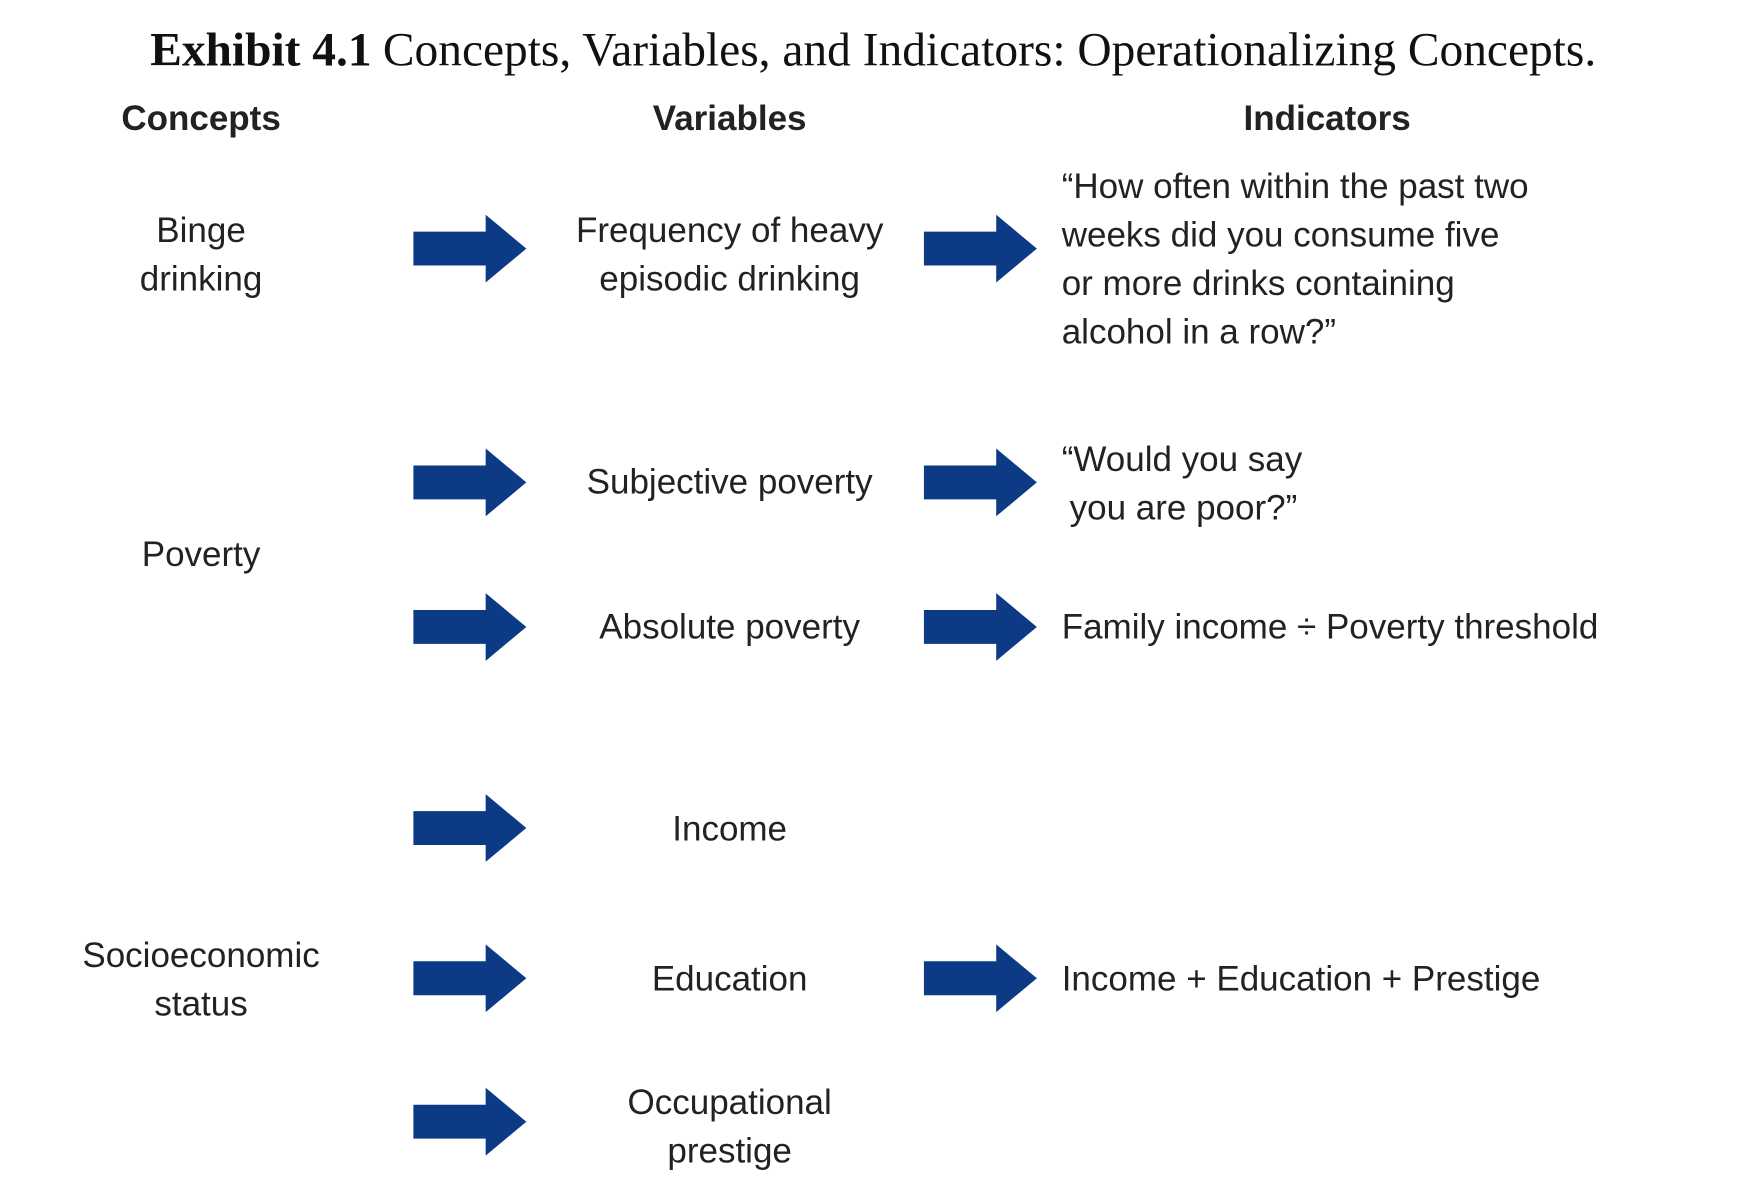 Image resolution: width=1762 pixels, height=1202 pixels. I want to click on variable: Education, so click(730, 979).